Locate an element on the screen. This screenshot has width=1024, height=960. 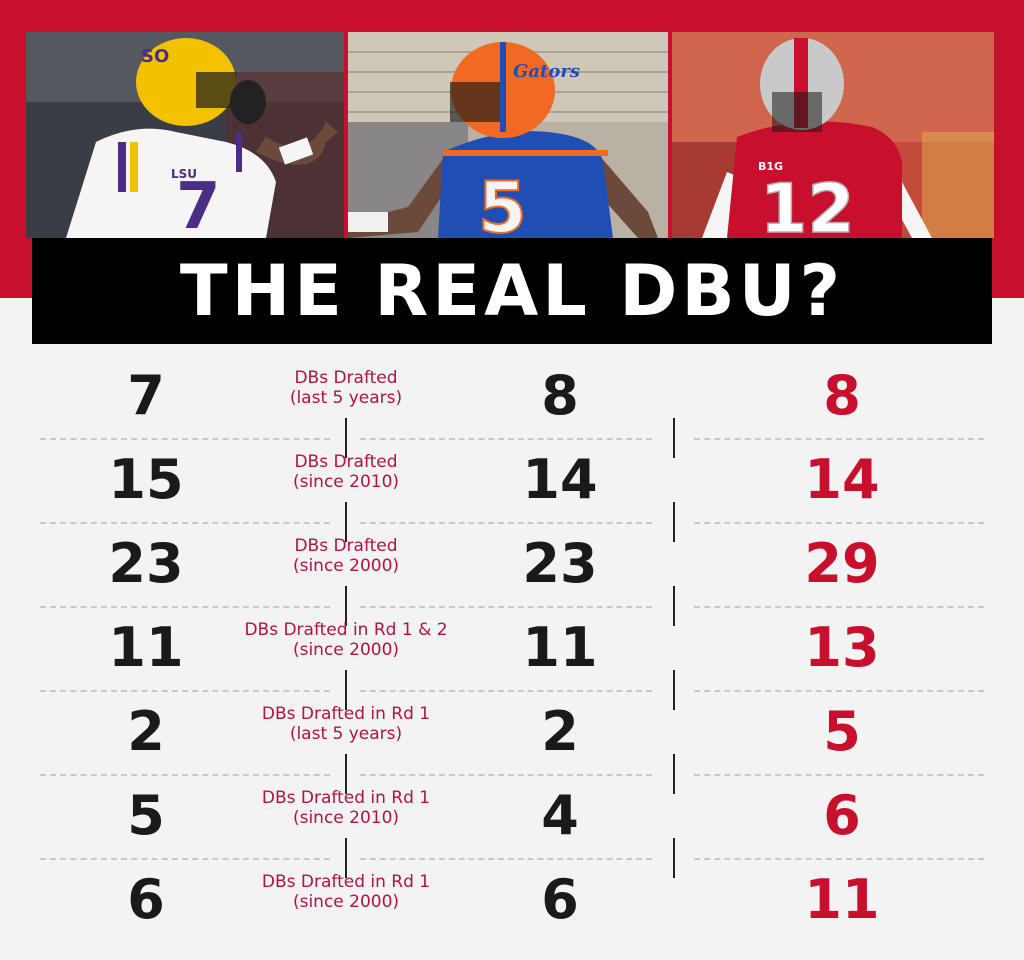
stat-label: DBs Drafted (last 5 years) is located at coordinates (346, 388).